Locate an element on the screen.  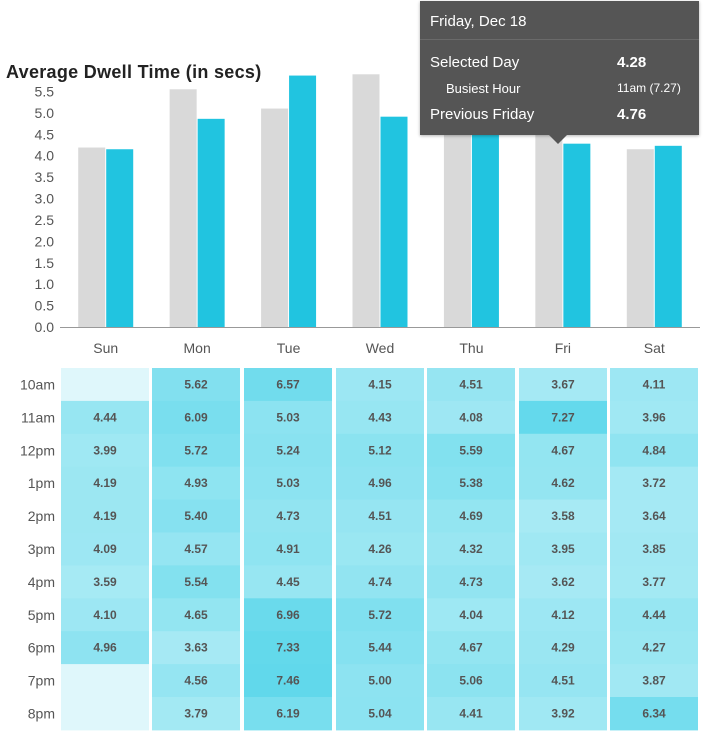
heatmap-cell-value: 5.00 is located at coordinates (380, 681).